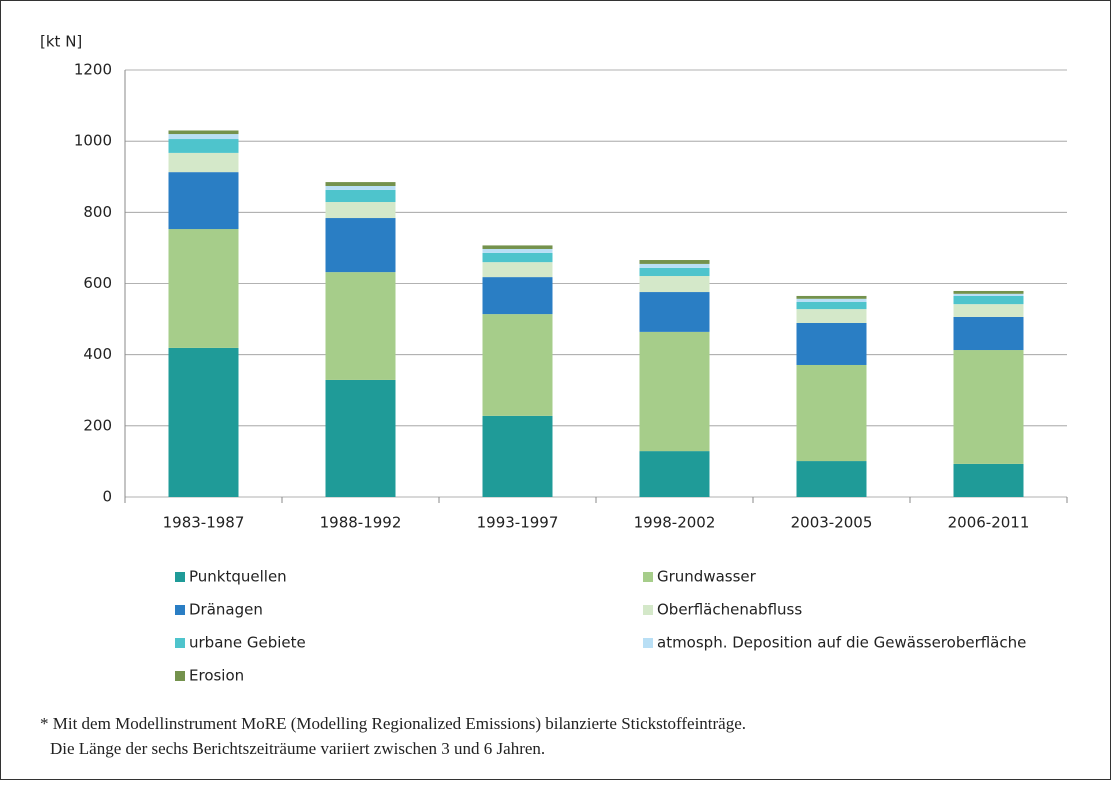 The width and height of the screenshot is (1112, 785). What do you see at coordinates (93, 141) in the screenshot?
I see `y-tick-label: 1000` at bounding box center [93, 141].